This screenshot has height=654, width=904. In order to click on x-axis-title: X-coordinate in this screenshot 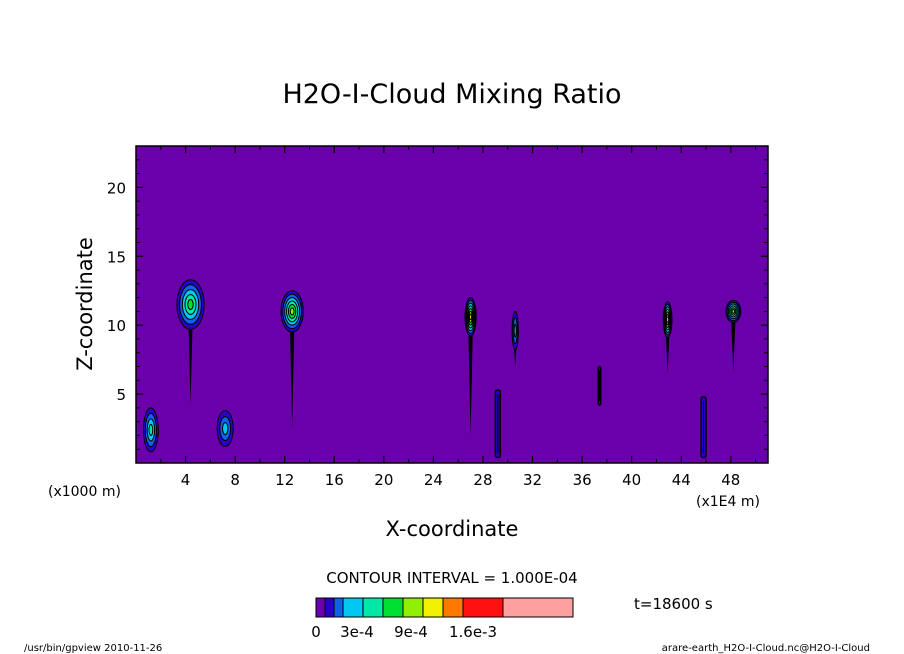, I will do `click(452, 529)`.